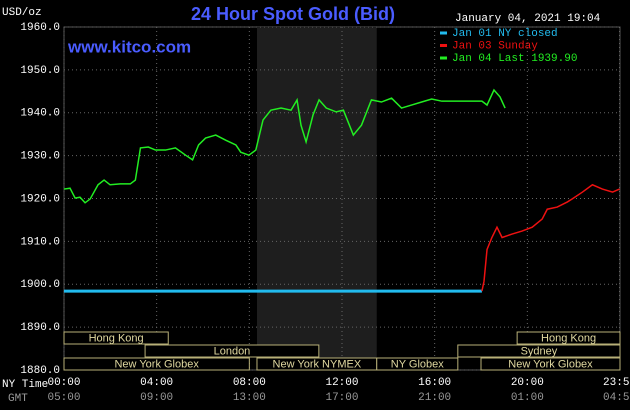 Image resolution: width=630 pixels, height=410 pixels. Describe the element at coordinates (63, 398) in the screenshot. I see `x2-tick-label: 05:00` at that location.